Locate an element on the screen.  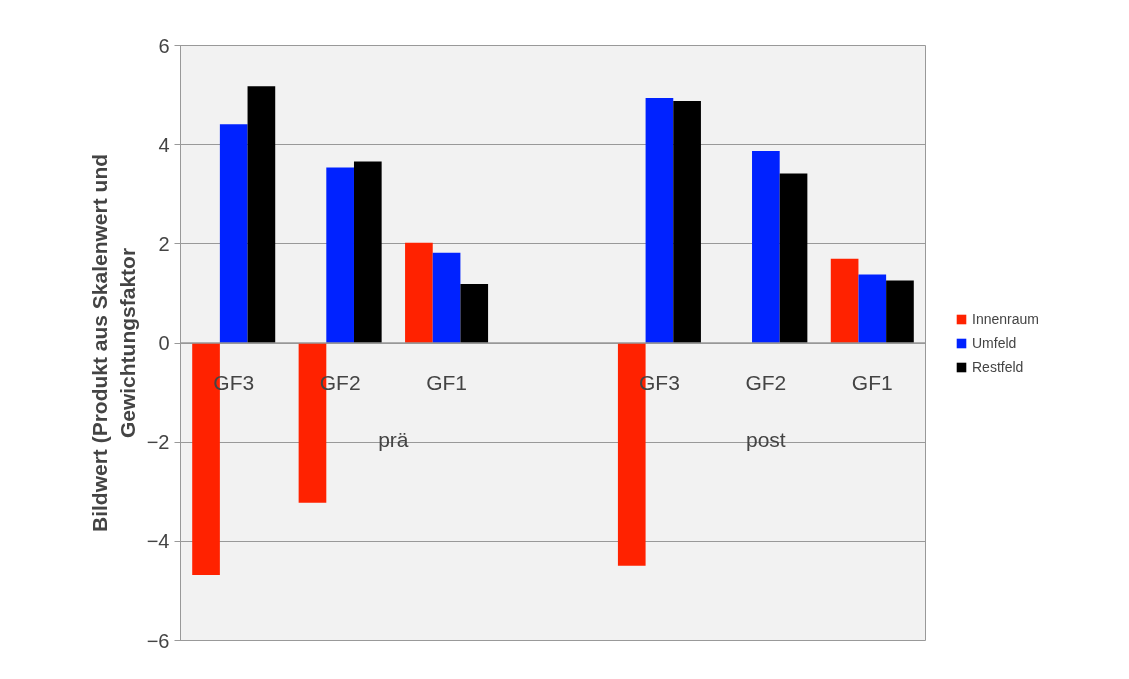
legend-label: Innenraum is located at coordinates (1005, 318).